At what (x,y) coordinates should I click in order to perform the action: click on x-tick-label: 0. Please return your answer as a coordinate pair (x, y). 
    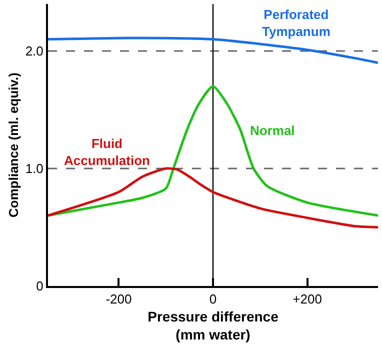
    Looking at the image, I should click on (213, 299).